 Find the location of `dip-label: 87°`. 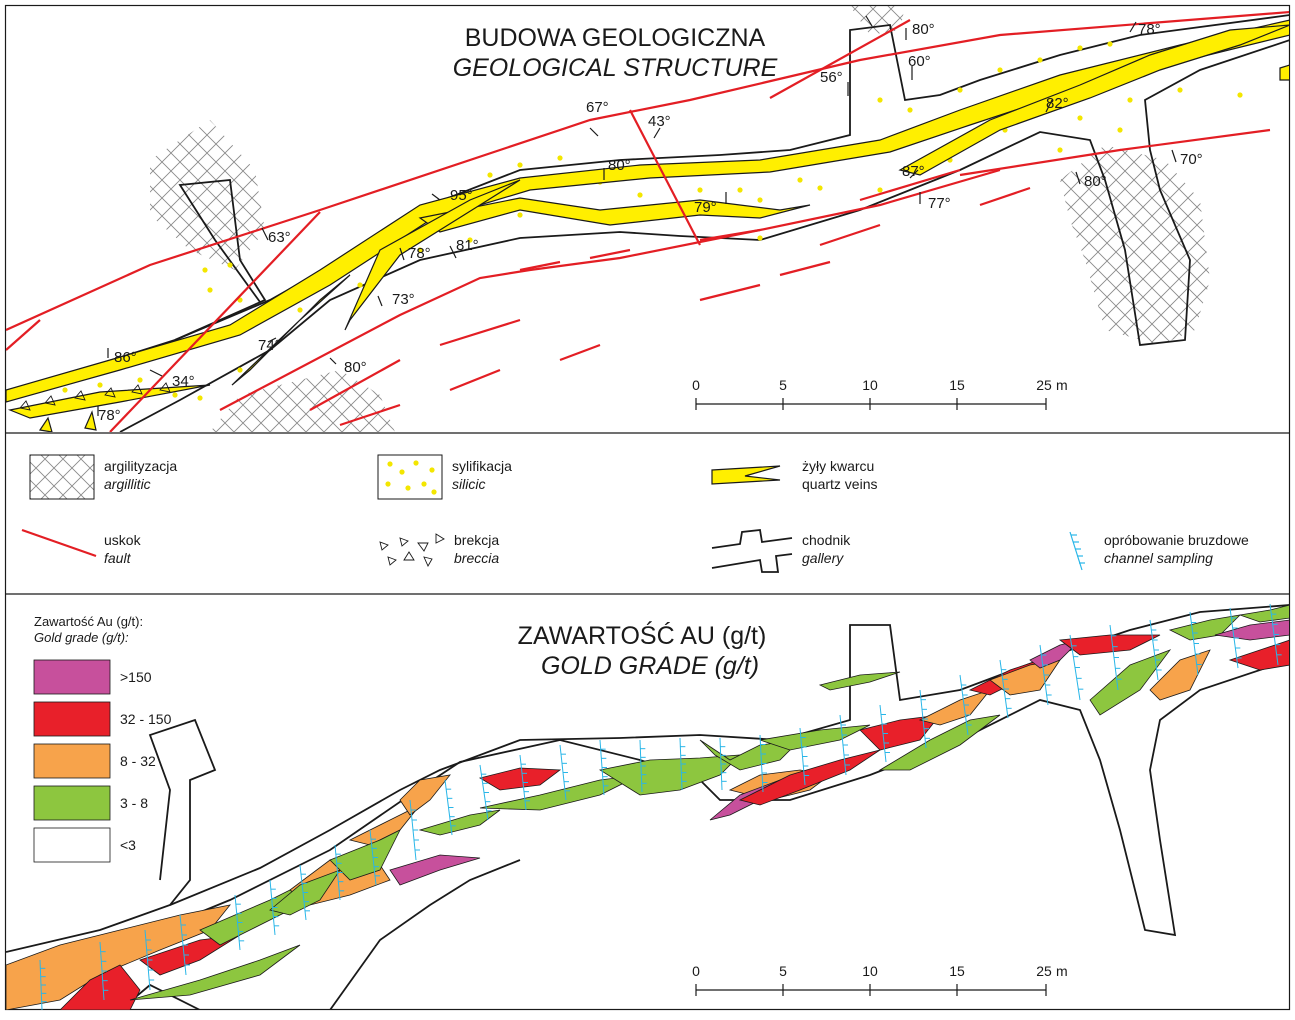

dip-label: 87° is located at coordinates (913, 171).